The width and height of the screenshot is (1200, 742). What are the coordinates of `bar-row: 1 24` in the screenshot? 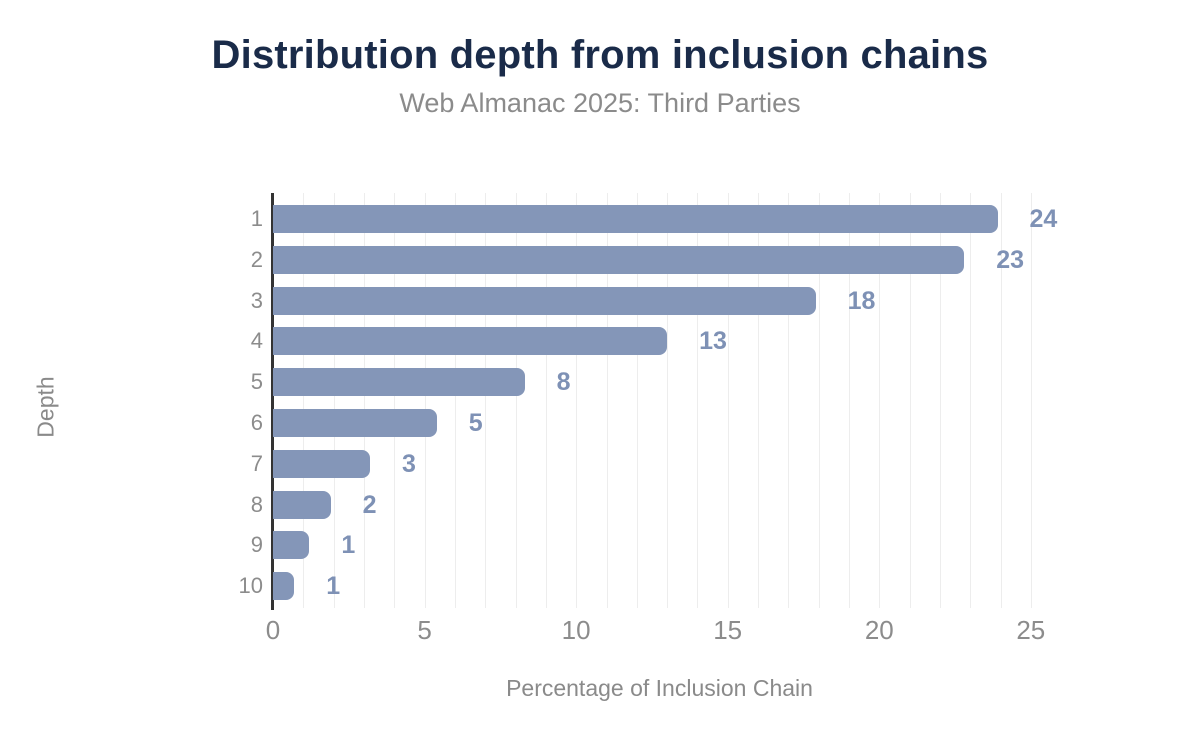 It's located at (654, 219).